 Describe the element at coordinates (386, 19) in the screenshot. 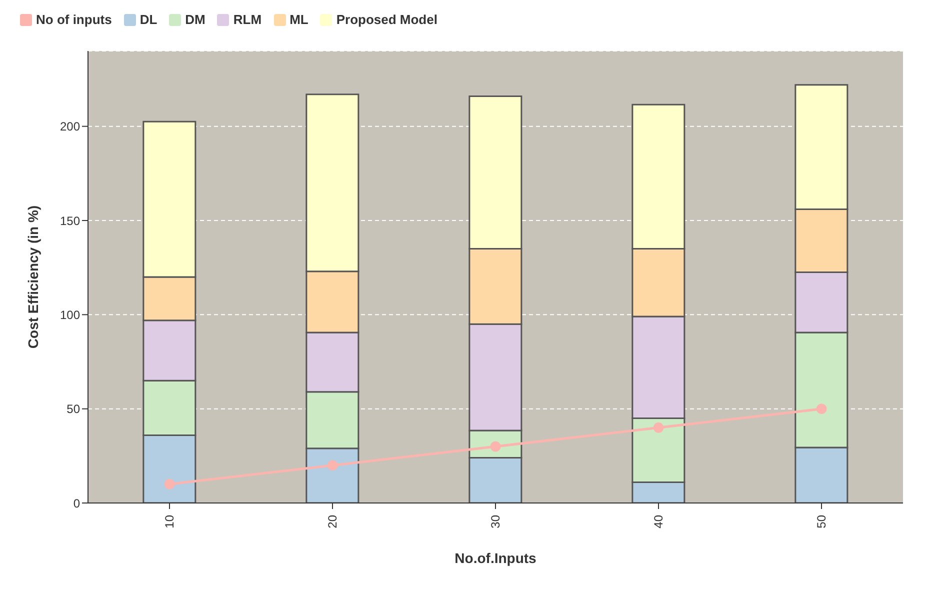

I see `legend-label: Proposed Model` at that location.